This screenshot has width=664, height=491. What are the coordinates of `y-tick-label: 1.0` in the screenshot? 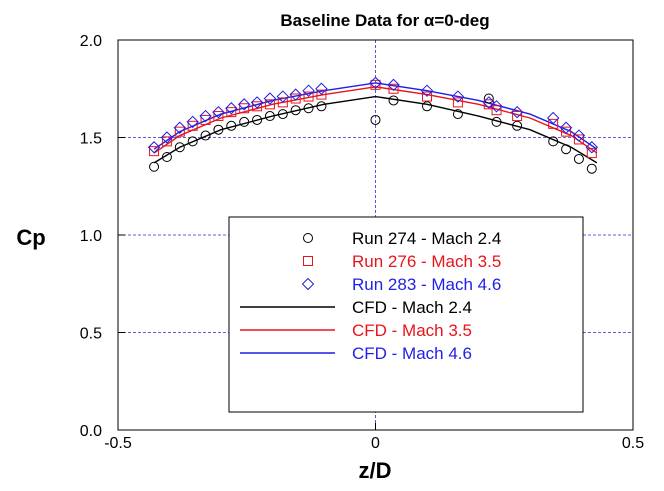 It's located at (91, 236).